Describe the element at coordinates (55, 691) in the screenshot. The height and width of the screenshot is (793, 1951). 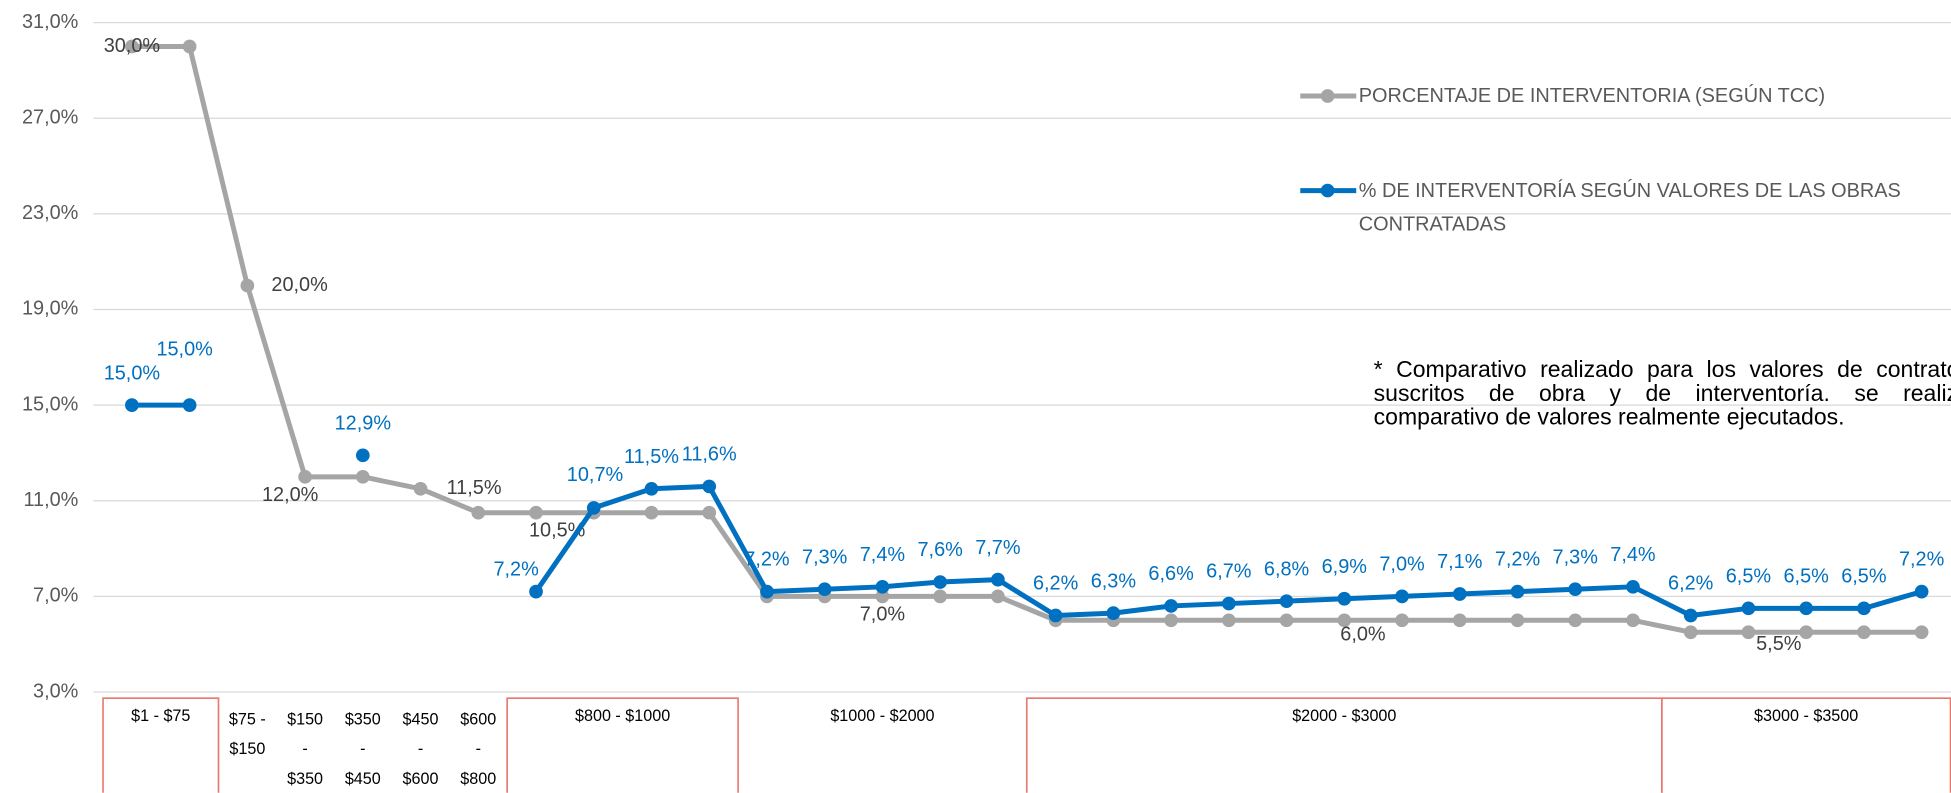
I see `y-tick-label: 3,0%` at that location.